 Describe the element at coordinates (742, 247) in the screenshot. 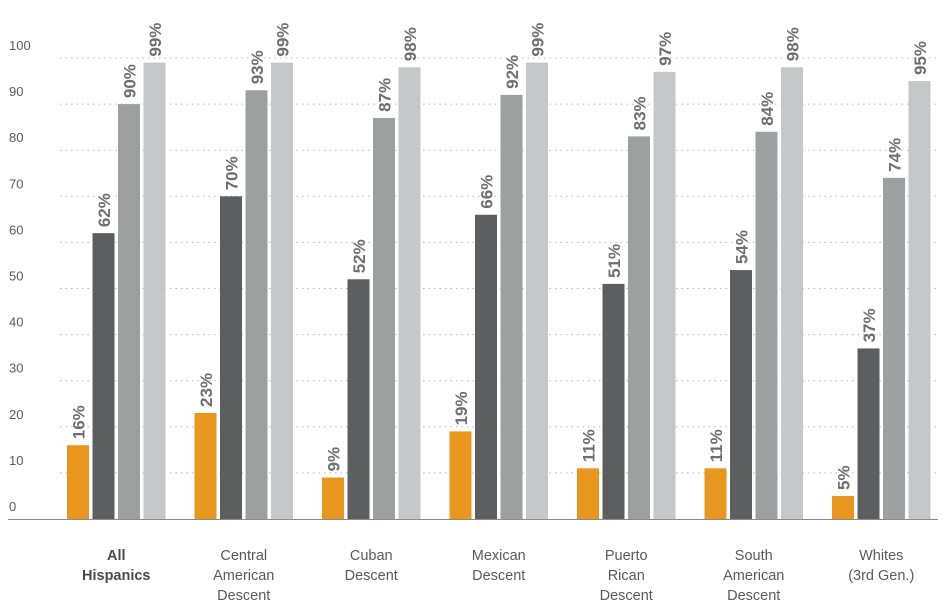

I see `bar-value-label: 54%` at that location.